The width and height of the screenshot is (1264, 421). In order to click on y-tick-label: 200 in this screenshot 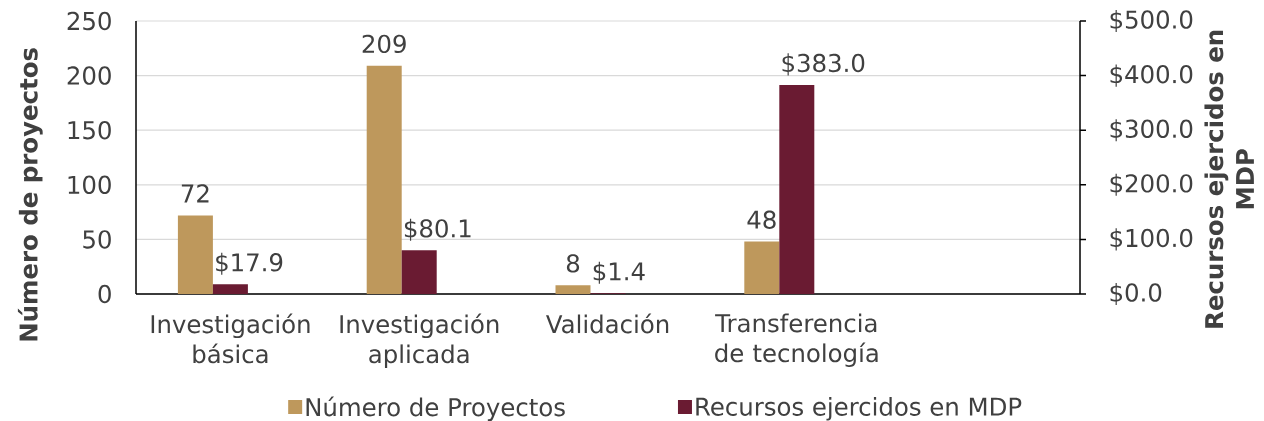, I will do `click(89, 75)`.